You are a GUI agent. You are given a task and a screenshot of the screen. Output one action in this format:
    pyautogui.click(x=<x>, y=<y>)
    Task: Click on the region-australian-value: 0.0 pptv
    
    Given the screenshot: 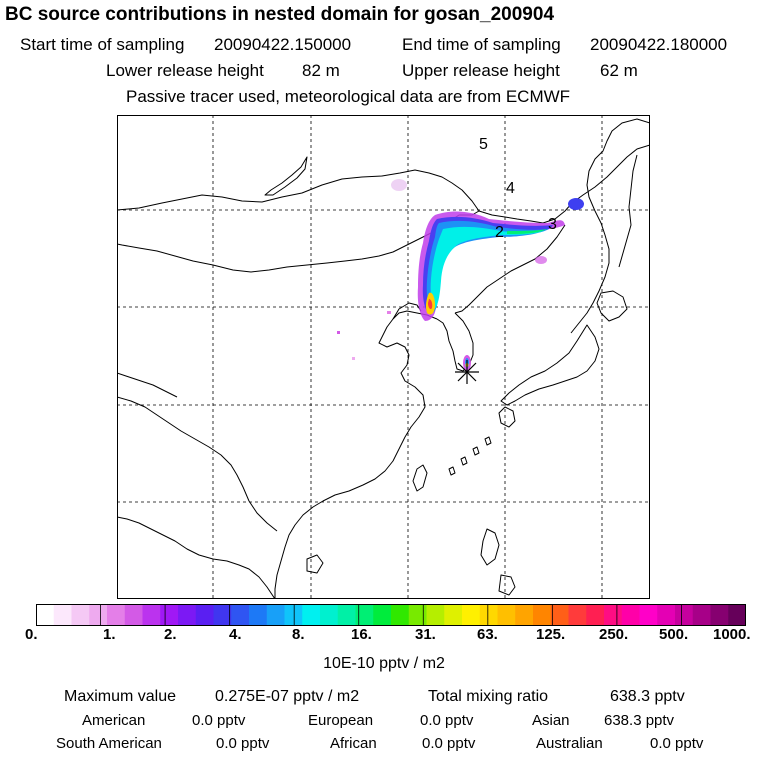 What is the action you would take?
    pyautogui.click(x=677, y=743)
    